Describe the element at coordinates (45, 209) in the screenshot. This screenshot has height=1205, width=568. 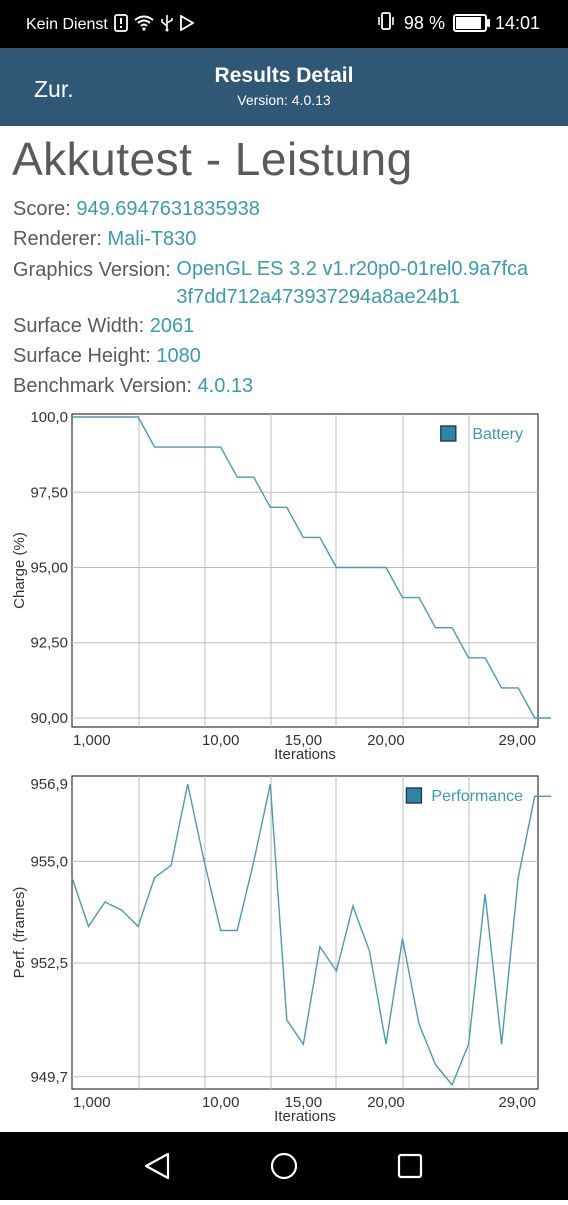
I see `score-label: Score:` at that location.